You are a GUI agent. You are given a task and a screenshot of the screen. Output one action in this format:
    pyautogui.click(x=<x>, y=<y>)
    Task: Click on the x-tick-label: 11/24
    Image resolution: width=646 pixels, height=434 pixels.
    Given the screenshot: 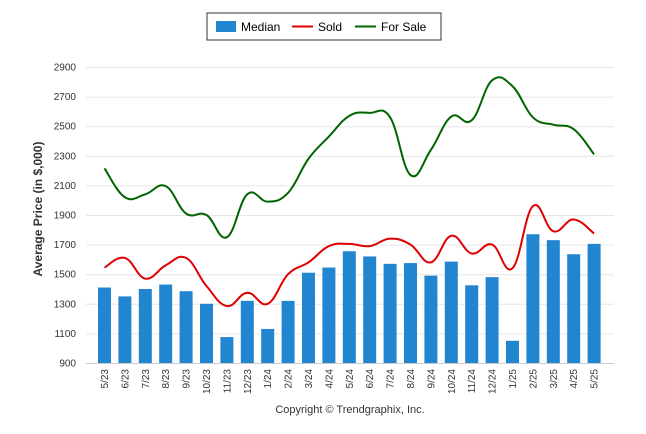 What is the action you would take?
    pyautogui.click(x=472, y=381)
    